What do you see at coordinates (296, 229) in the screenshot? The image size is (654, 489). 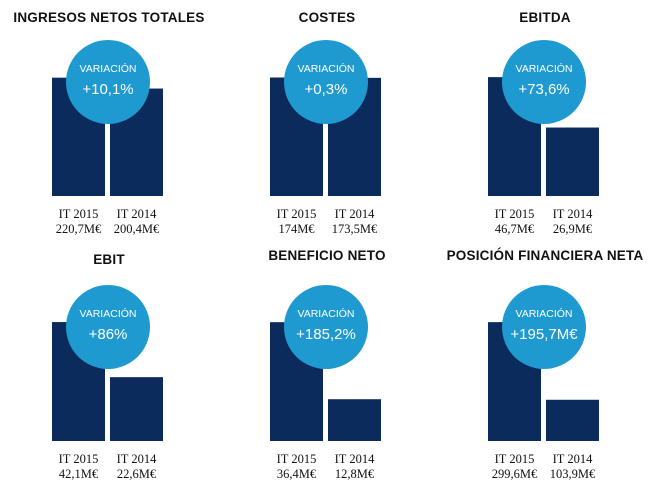 I see `value-label: 174M€` at bounding box center [296, 229].